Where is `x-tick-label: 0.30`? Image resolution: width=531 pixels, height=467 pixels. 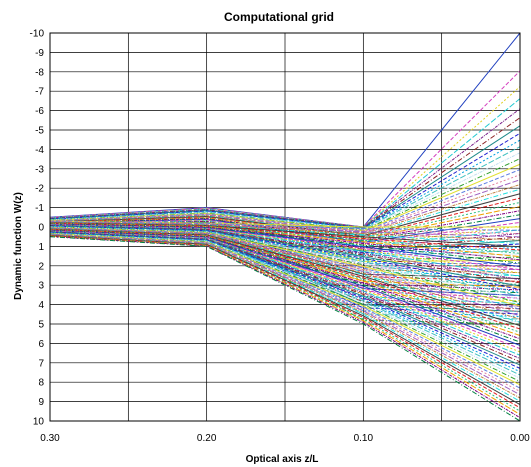
x-tick-label: 0.30 is located at coordinates (50, 438).